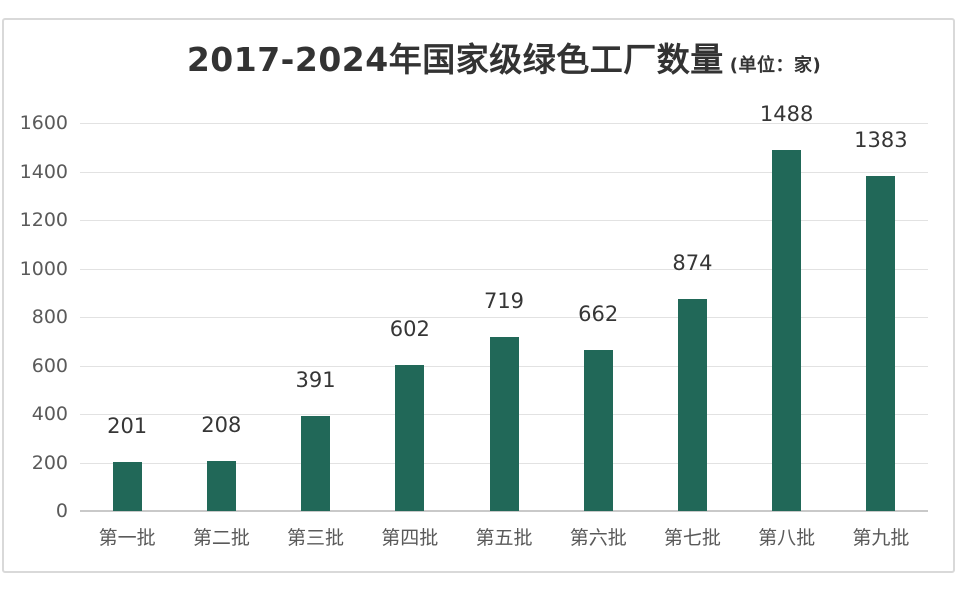 This screenshot has width=959, height=589. Describe the element at coordinates (410, 538) in the screenshot. I see `x-axis-category-label: 第四批` at that location.